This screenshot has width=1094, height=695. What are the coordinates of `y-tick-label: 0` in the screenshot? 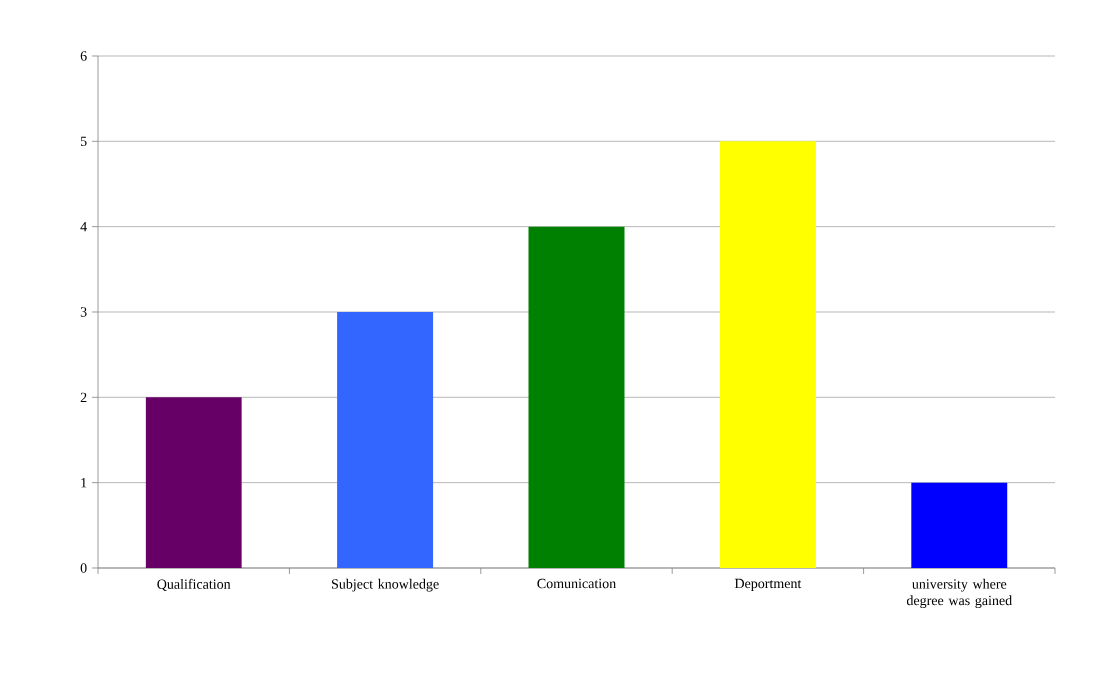 It's located at (83, 568).